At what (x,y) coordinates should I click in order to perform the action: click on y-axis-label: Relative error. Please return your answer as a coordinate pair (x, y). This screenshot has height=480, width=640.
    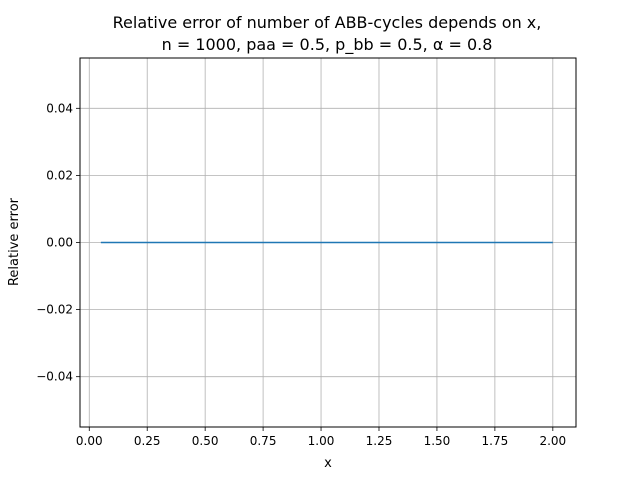
    Looking at the image, I should click on (14, 241).